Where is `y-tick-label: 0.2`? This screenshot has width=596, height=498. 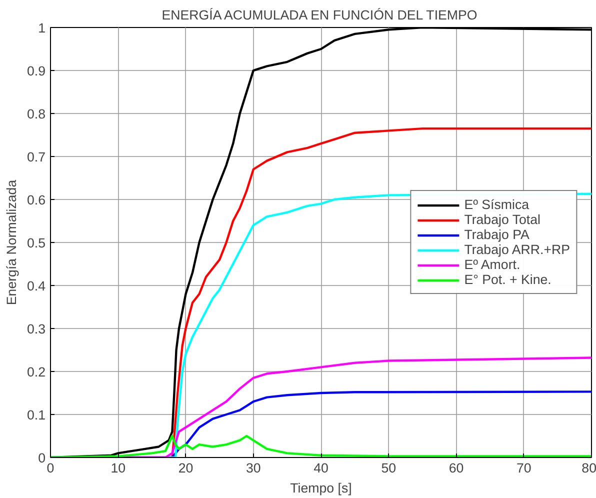 y-tick-label: 0.2 is located at coordinates (36, 372).